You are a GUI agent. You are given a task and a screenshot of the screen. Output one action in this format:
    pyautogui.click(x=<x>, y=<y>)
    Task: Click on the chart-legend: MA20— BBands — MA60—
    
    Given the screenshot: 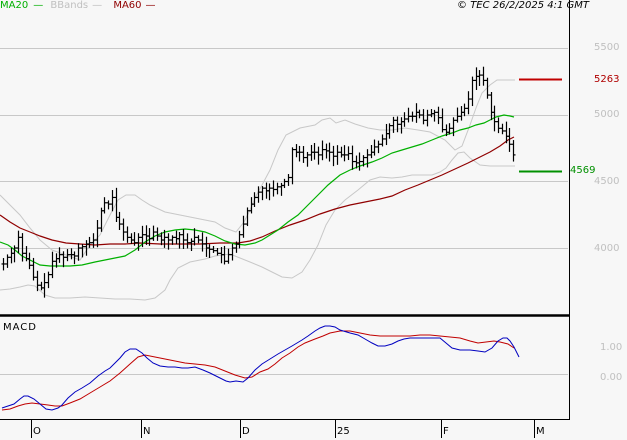 What is the action you would take?
    pyautogui.click(x=82, y=6)
    